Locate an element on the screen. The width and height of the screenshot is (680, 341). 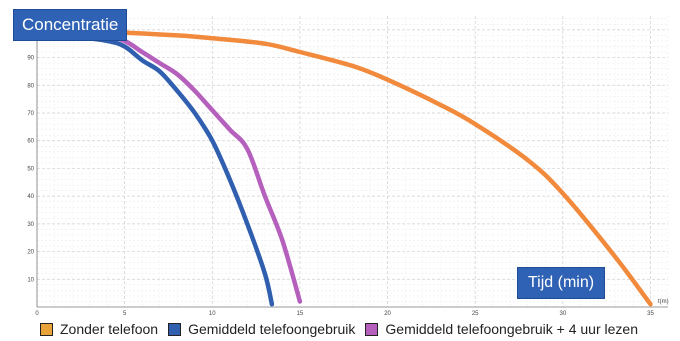
y-tick-label: 40 is located at coordinates (30, 197).